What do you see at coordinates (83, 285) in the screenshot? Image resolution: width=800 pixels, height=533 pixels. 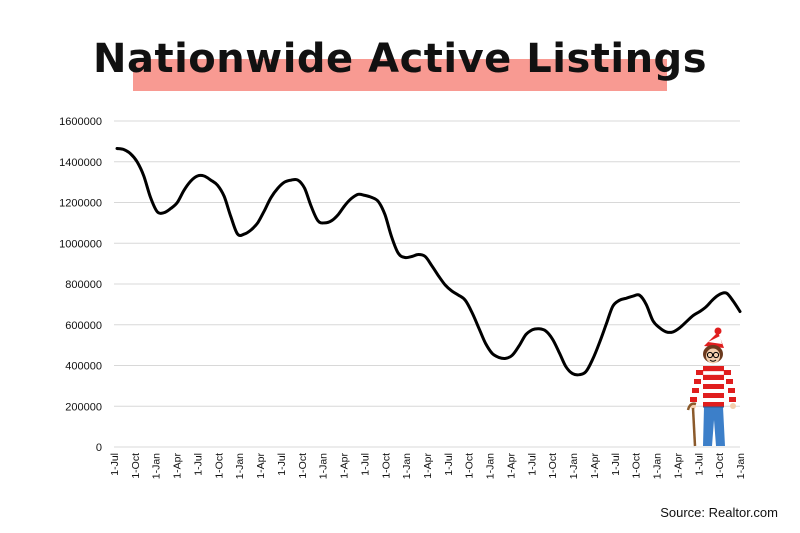 I see `y-tick-label: 800000` at bounding box center [83, 285].